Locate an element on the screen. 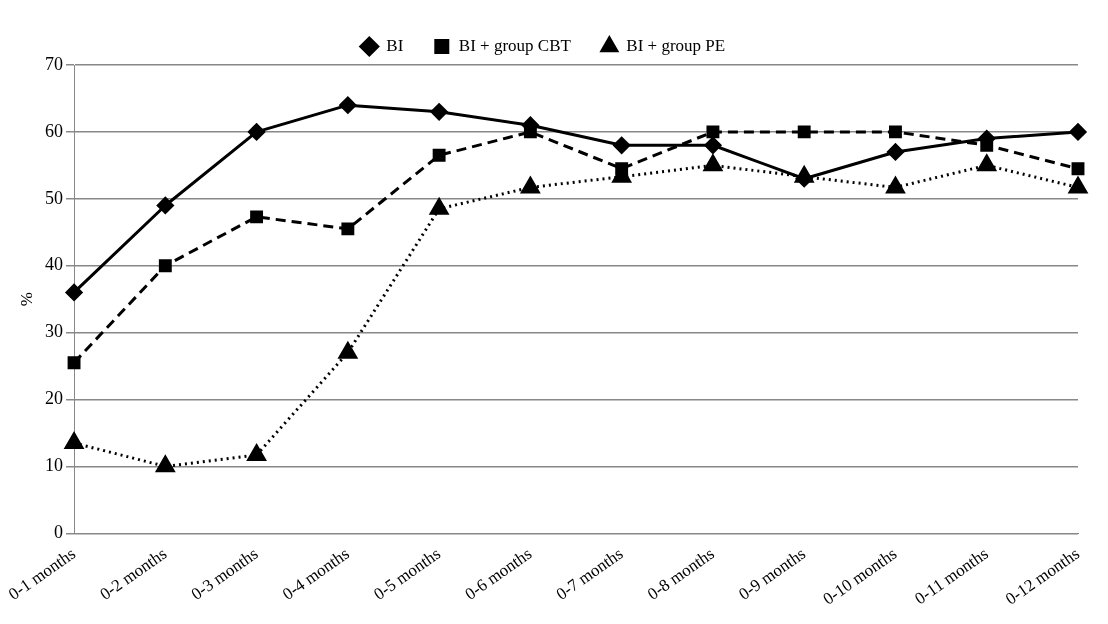 The width and height of the screenshot is (1108, 624). y-tick-label: 10 is located at coordinates (54, 465).